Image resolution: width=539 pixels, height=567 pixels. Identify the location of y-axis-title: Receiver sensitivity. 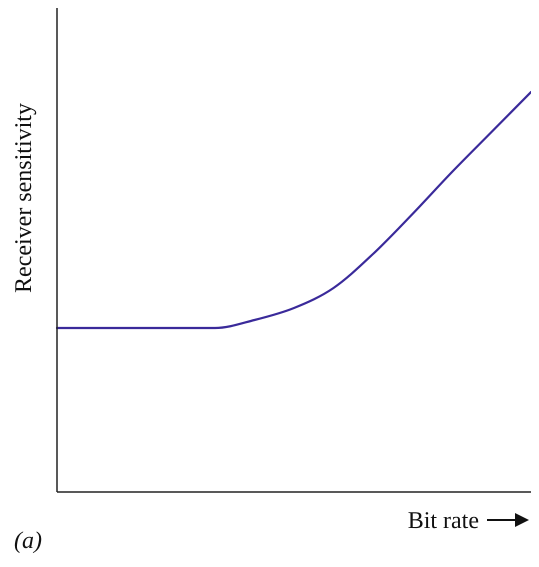
(24, 198).